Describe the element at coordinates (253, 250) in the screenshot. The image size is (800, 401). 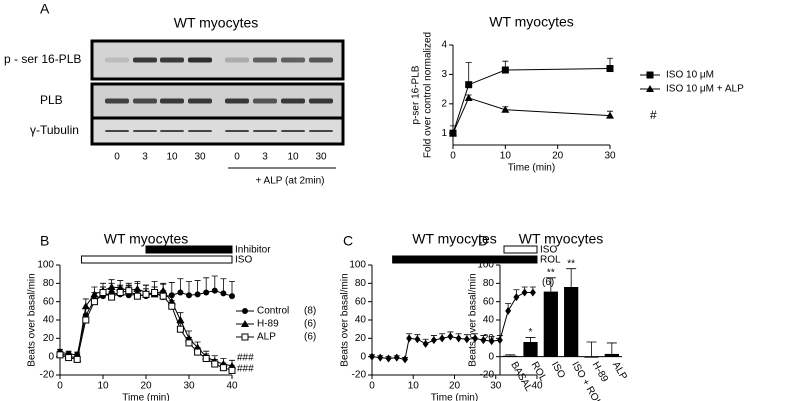
I see `period-label: Inhibitor` at that location.